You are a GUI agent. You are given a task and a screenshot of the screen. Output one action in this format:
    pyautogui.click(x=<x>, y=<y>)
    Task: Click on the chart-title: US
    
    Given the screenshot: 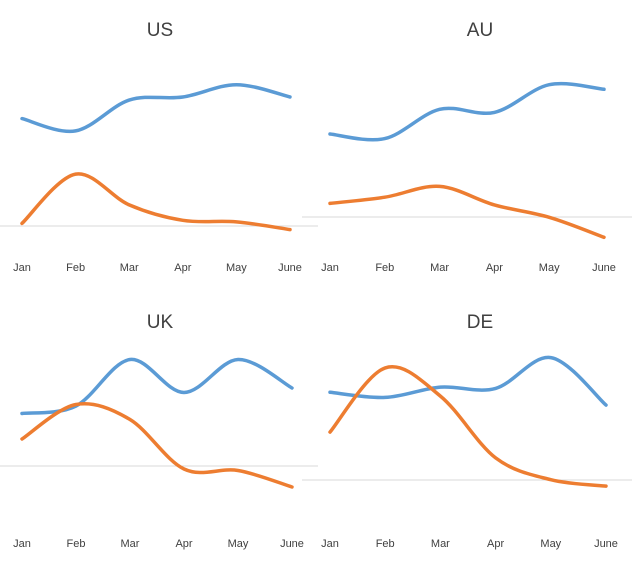 What is the action you would take?
    pyautogui.click(x=160, y=30)
    